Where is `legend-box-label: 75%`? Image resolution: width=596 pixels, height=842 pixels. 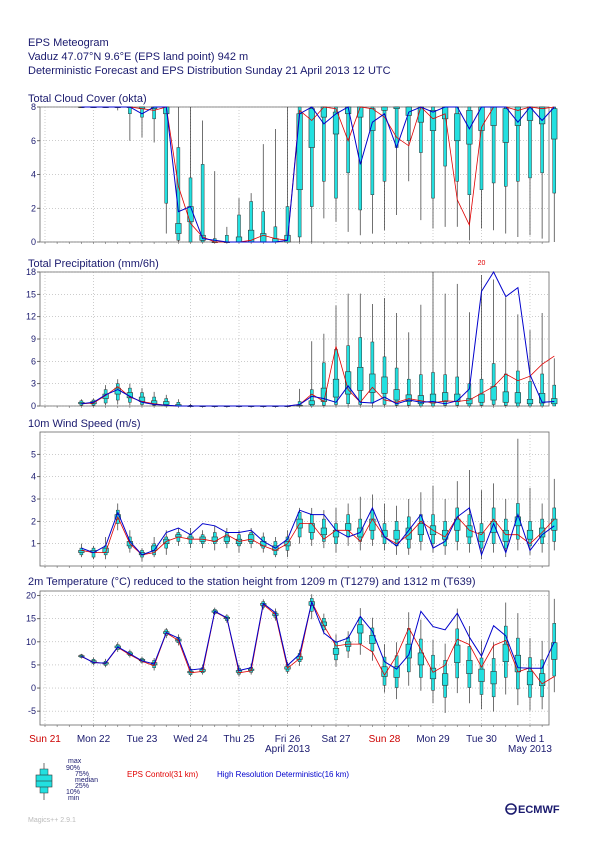 legend-box-label: 75% is located at coordinates (82, 774).